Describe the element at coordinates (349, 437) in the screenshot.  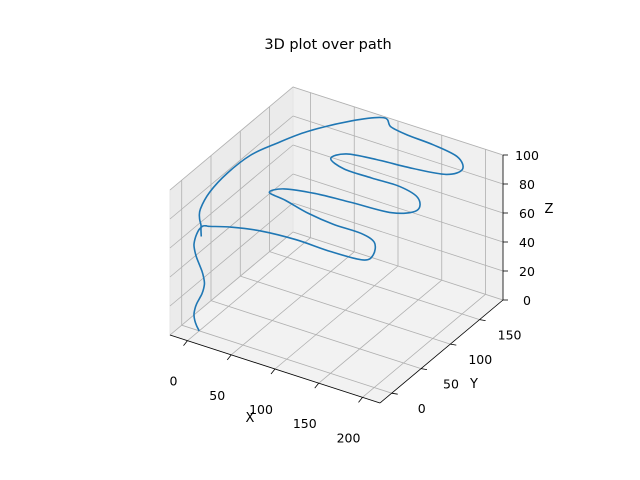
I see `x-tick-label: 200` at that location.